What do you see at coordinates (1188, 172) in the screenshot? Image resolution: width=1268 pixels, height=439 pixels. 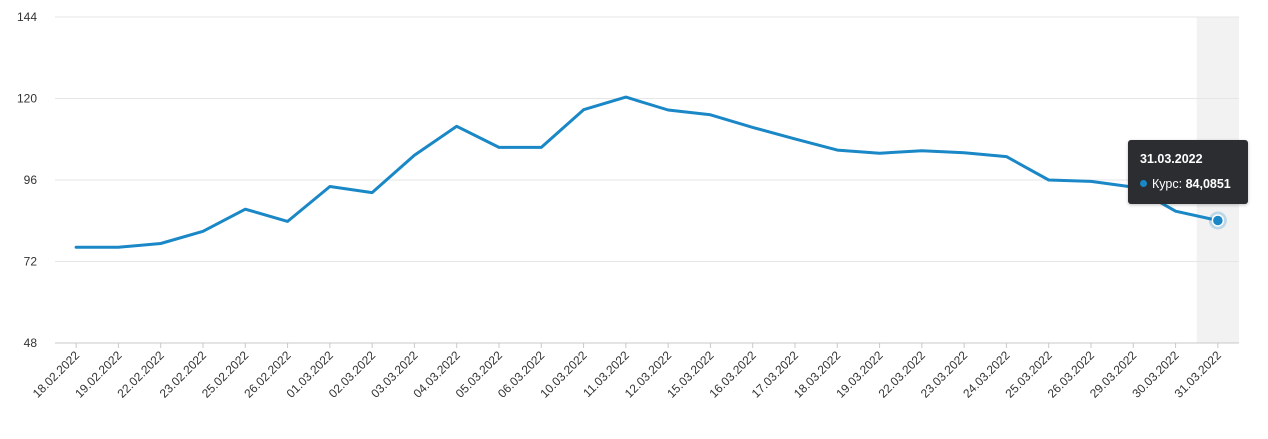 I see `chart-tooltip: 31.03.2022 Курс: 84,0851` at bounding box center [1188, 172].